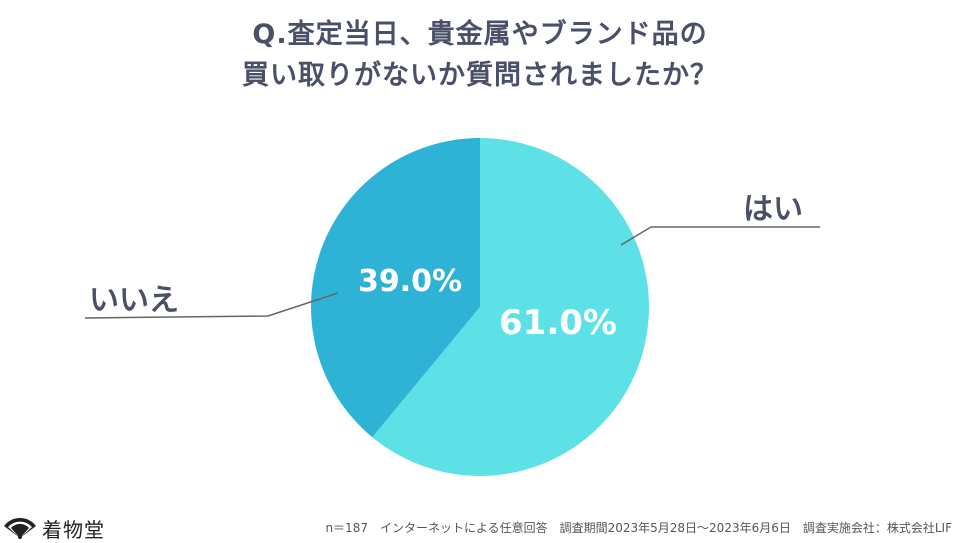  Describe the element at coordinates (558, 323) in the screenshot. I see `value-label-hai: 61.0%` at that location.